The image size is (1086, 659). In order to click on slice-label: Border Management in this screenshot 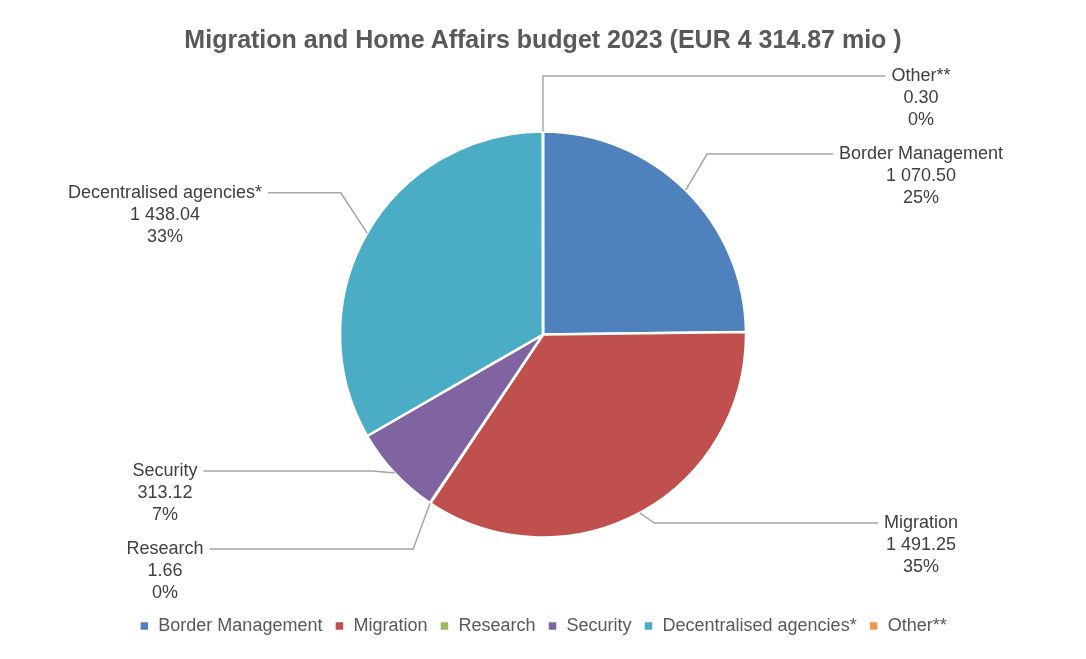, I will do `click(921, 152)`.